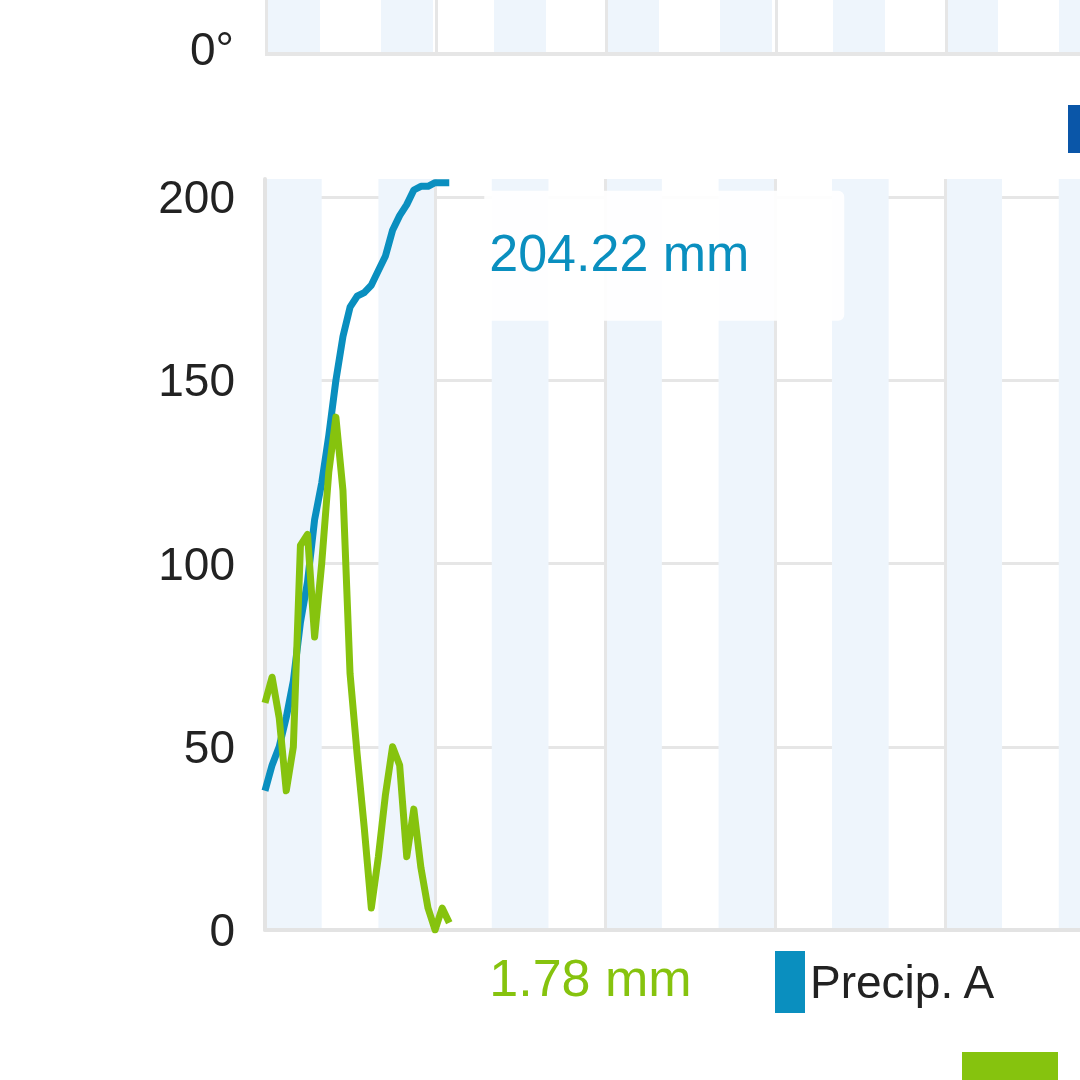 The height and width of the screenshot is (1080, 1080). What do you see at coordinates (196, 197) in the screenshot?
I see `y-tick-label: 200` at bounding box center [196, 197].